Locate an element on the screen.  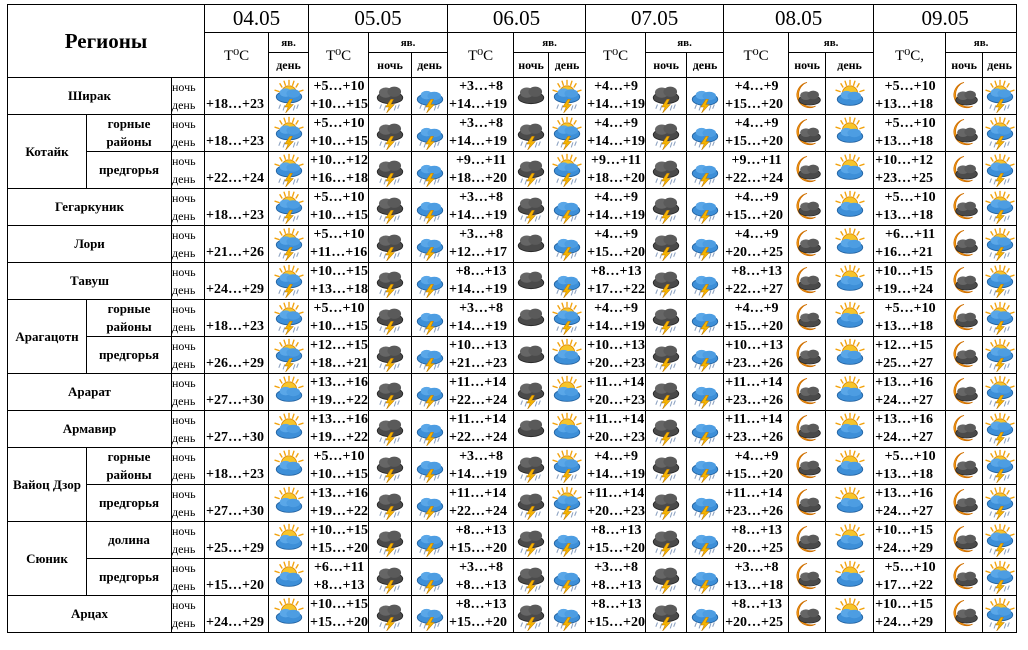
day-temperature: +12…+17 is located at coordinates (478, 252).